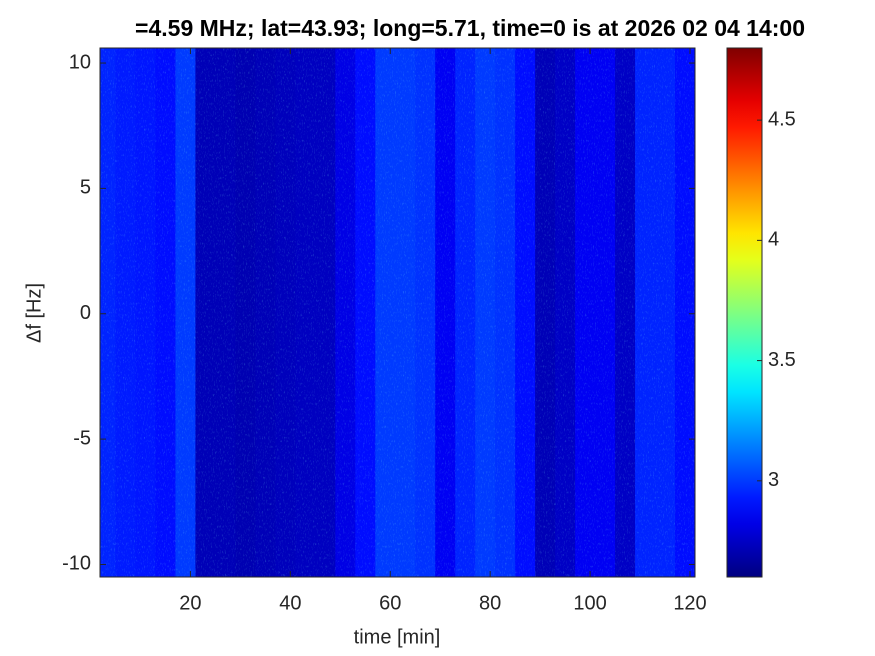 This screenshot has width=875, height=656. Describe the element at coordinates (190, 603) in the screenshot. I see `x-tick-label: 20` at that location.